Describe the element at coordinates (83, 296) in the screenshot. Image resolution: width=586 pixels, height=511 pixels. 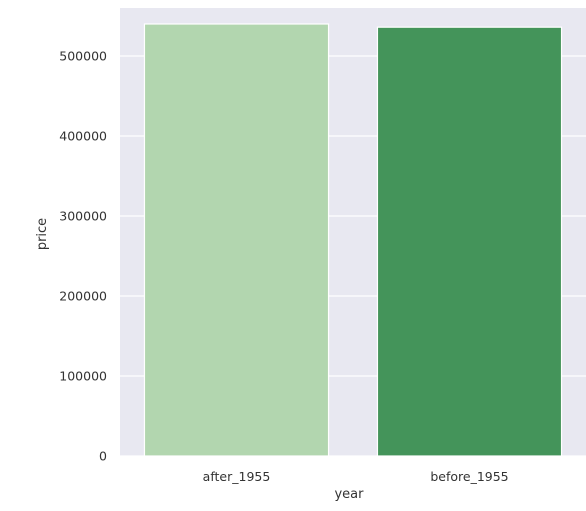
I see `y-tick-label: 200000` at that location.